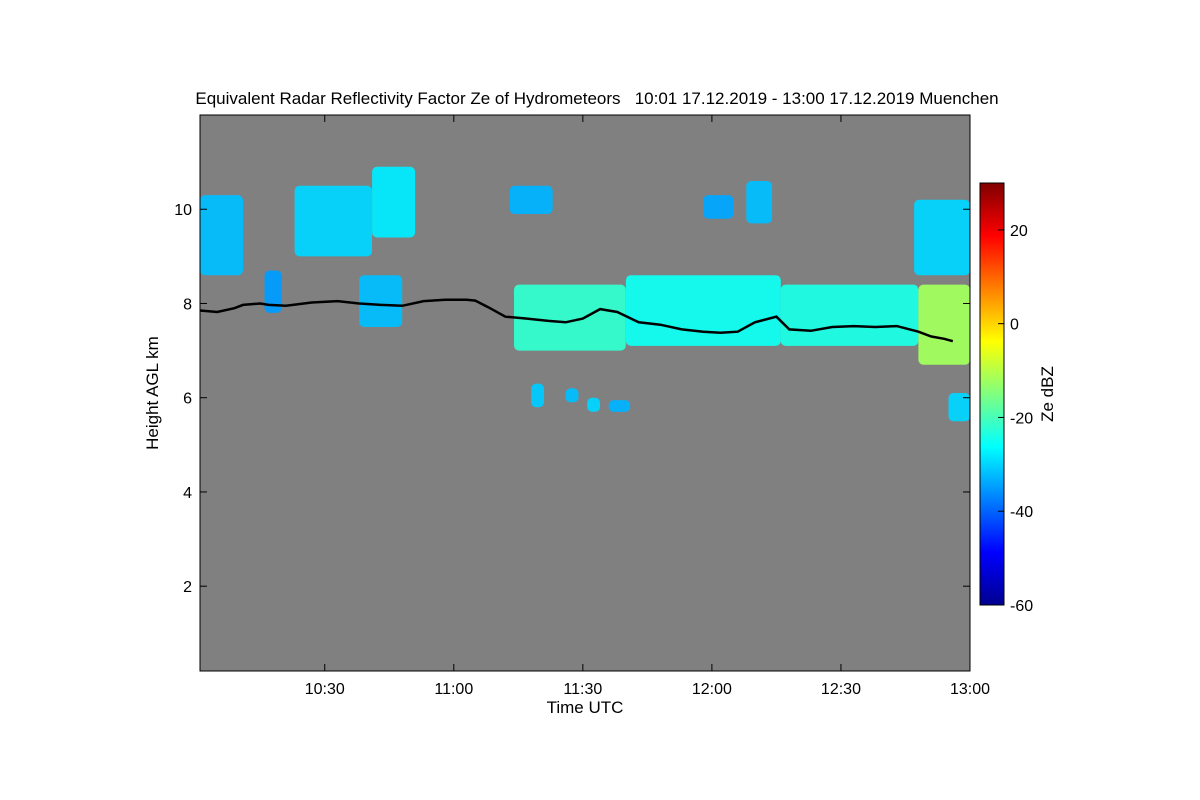 The height and width of the screenshot is (800, 1200). Describe the element at coordinates (453, 689) in the screenshot. I see `x-tick-label: 11:00` at that location.